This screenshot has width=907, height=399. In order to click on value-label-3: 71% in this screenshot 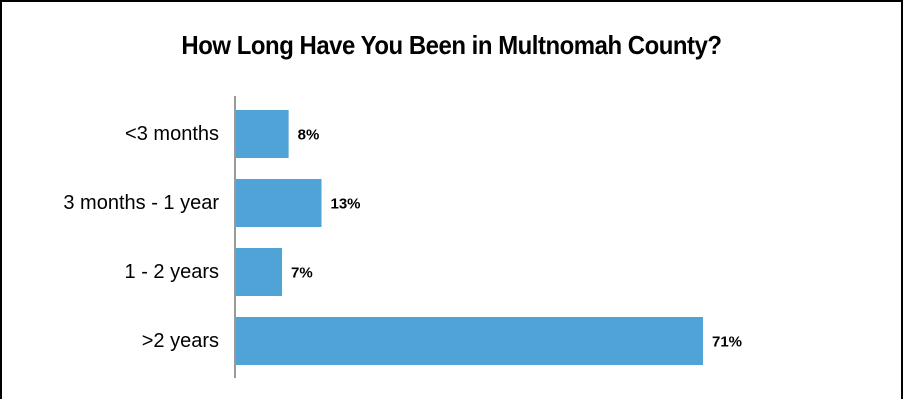, I will do `click(727, 342)`.